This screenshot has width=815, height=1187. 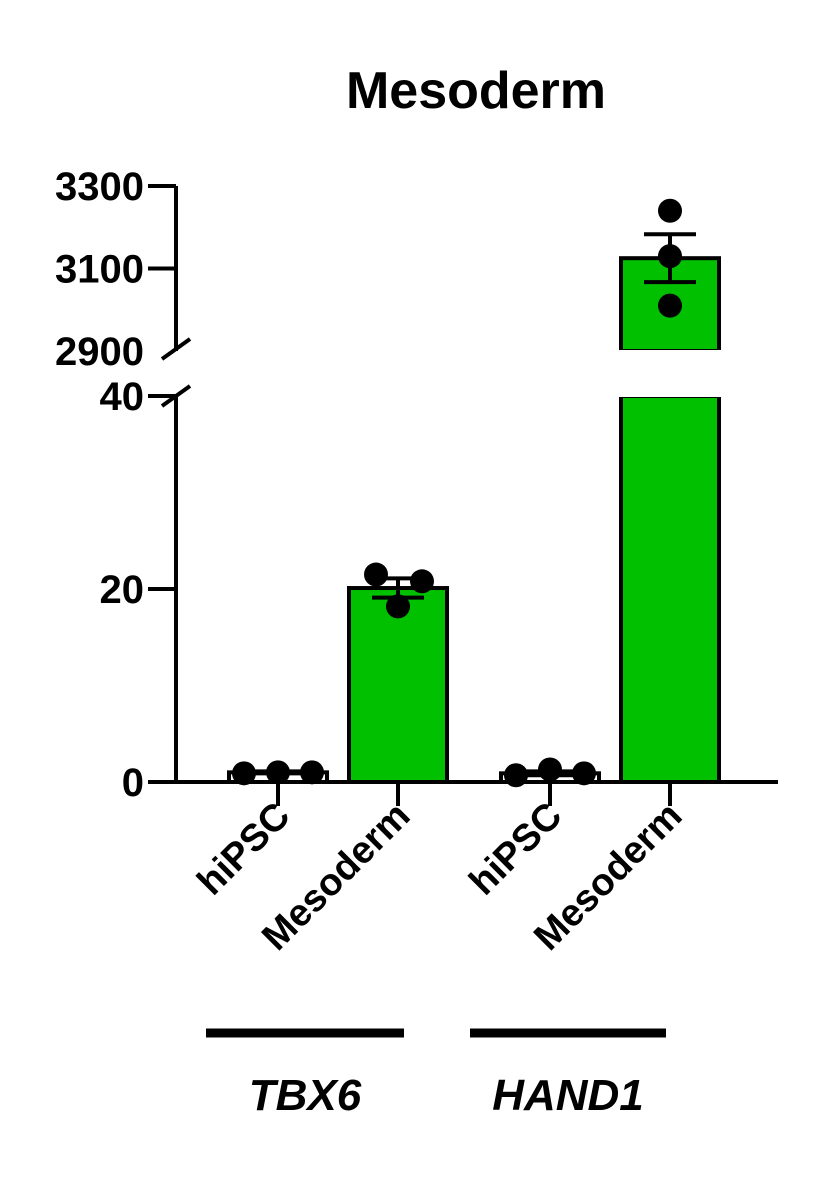 I want to click on y-tick-label: 40, so click(x=122, y=397).